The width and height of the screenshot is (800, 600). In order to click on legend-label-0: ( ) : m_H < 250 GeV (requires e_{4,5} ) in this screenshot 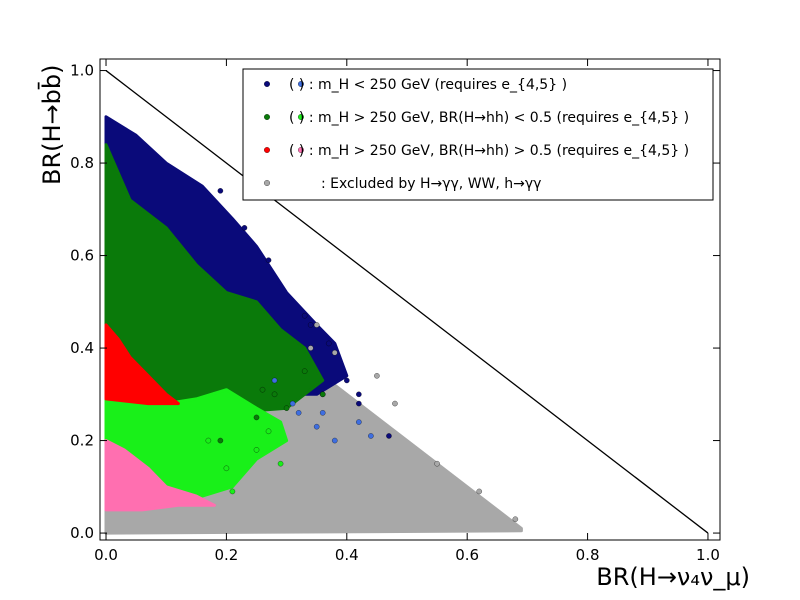, I will do `click(428, 85)`.